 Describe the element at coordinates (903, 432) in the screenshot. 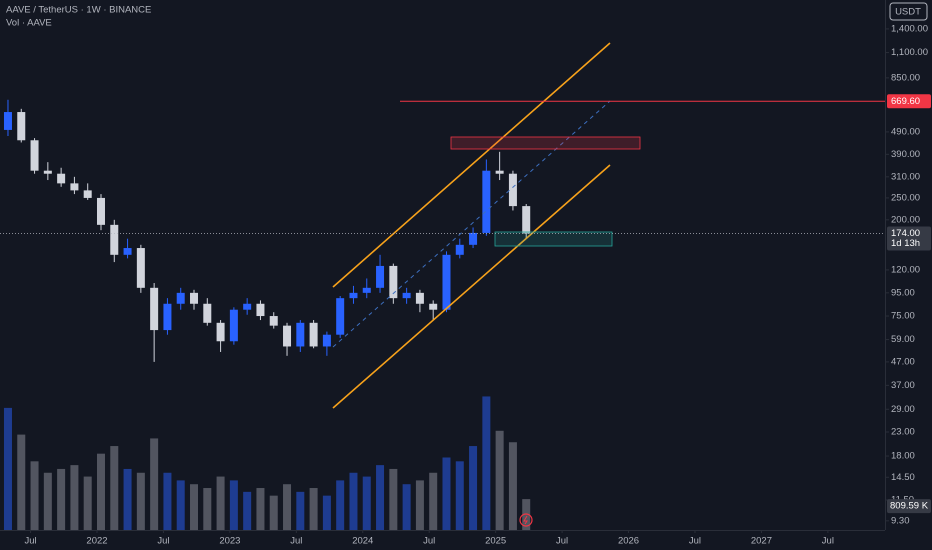

I see `y-tick-label: 23.00` at that location.